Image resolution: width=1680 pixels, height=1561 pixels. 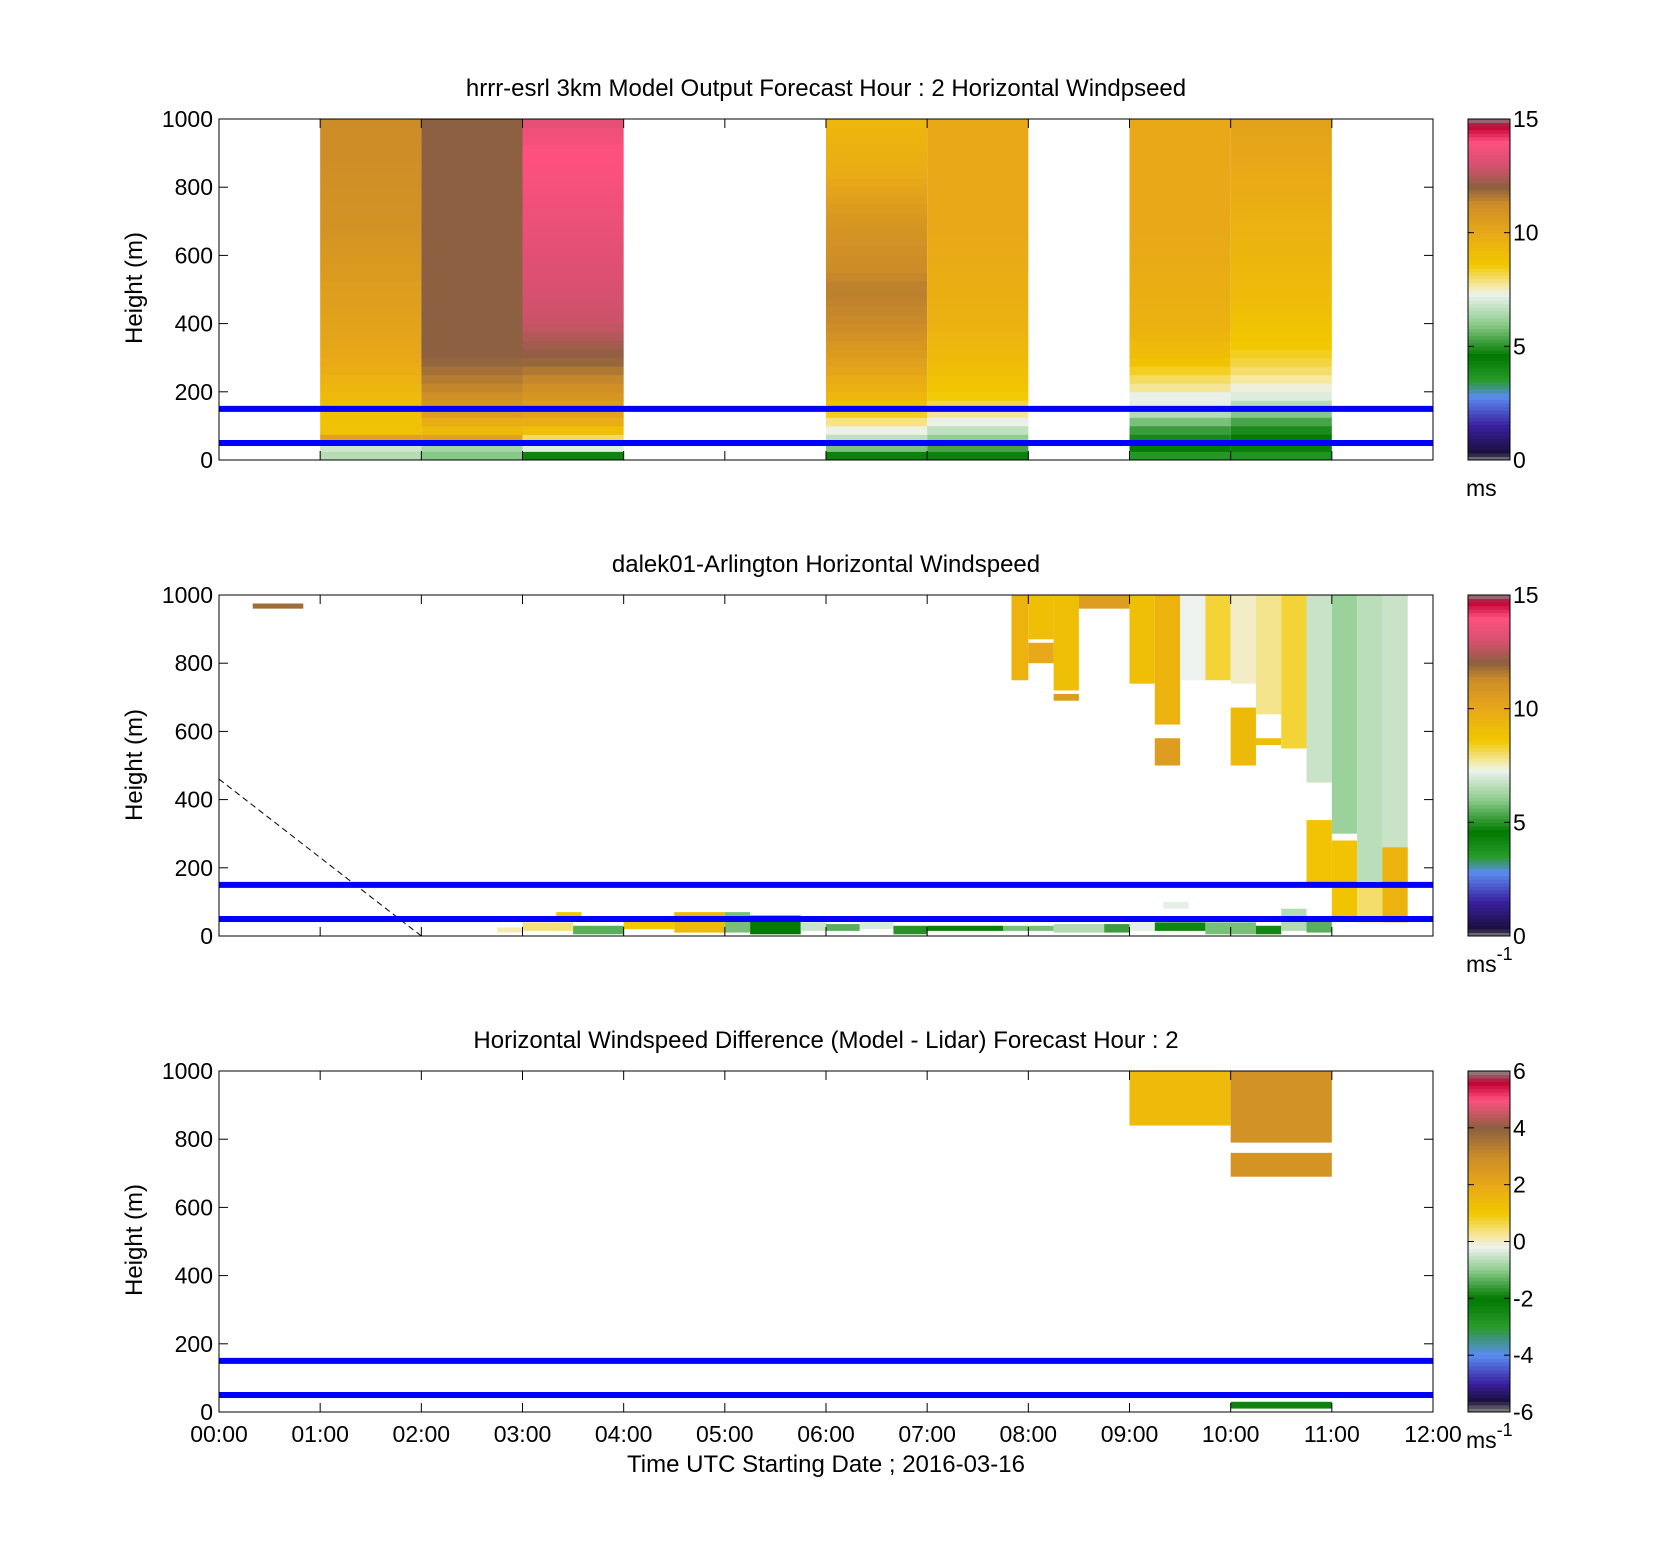 What do you see at coordinates (1523, 1298) in the screenshot?
I see `colorbar-tick-label: -2` at bounding box center [1523, 1298].